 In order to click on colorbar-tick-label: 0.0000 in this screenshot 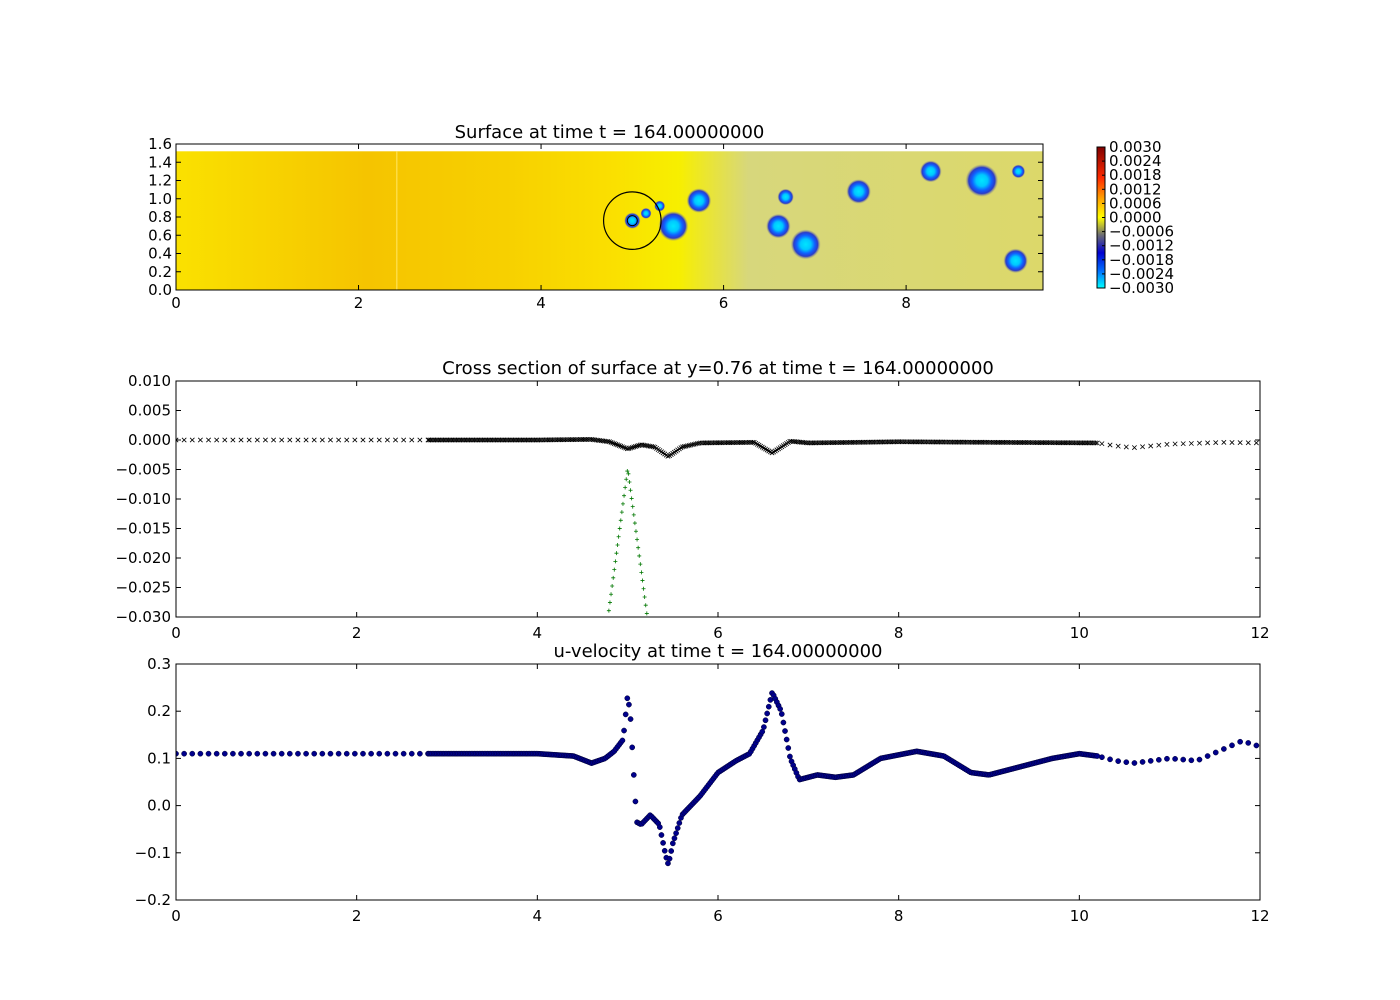, I will do `click(1135, 218)`.